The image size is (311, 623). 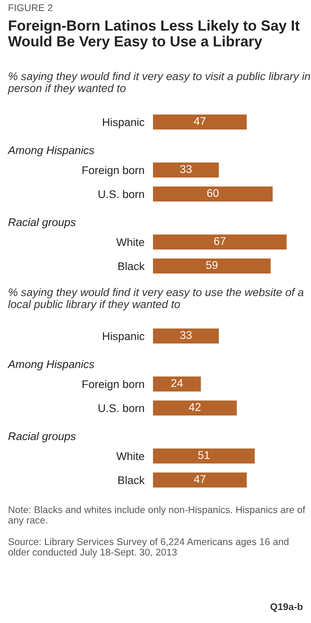 I want to click on chart-subtitle: % saying they would find it very easy to use the website of a local public library if they wanted to, so click(x=156, y=299).